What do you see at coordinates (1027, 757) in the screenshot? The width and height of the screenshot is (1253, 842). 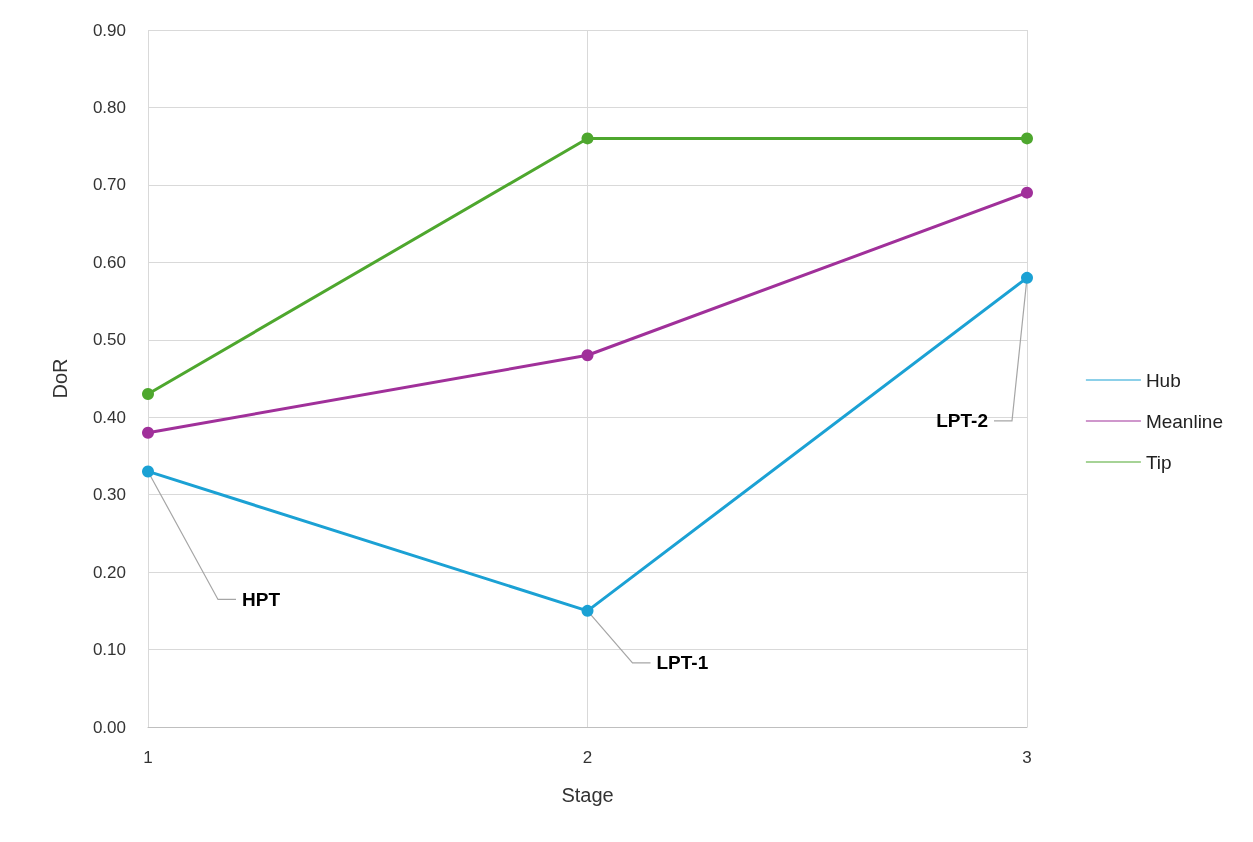 I see `x-tick-label: 3` at bounding box center [1027, 757].